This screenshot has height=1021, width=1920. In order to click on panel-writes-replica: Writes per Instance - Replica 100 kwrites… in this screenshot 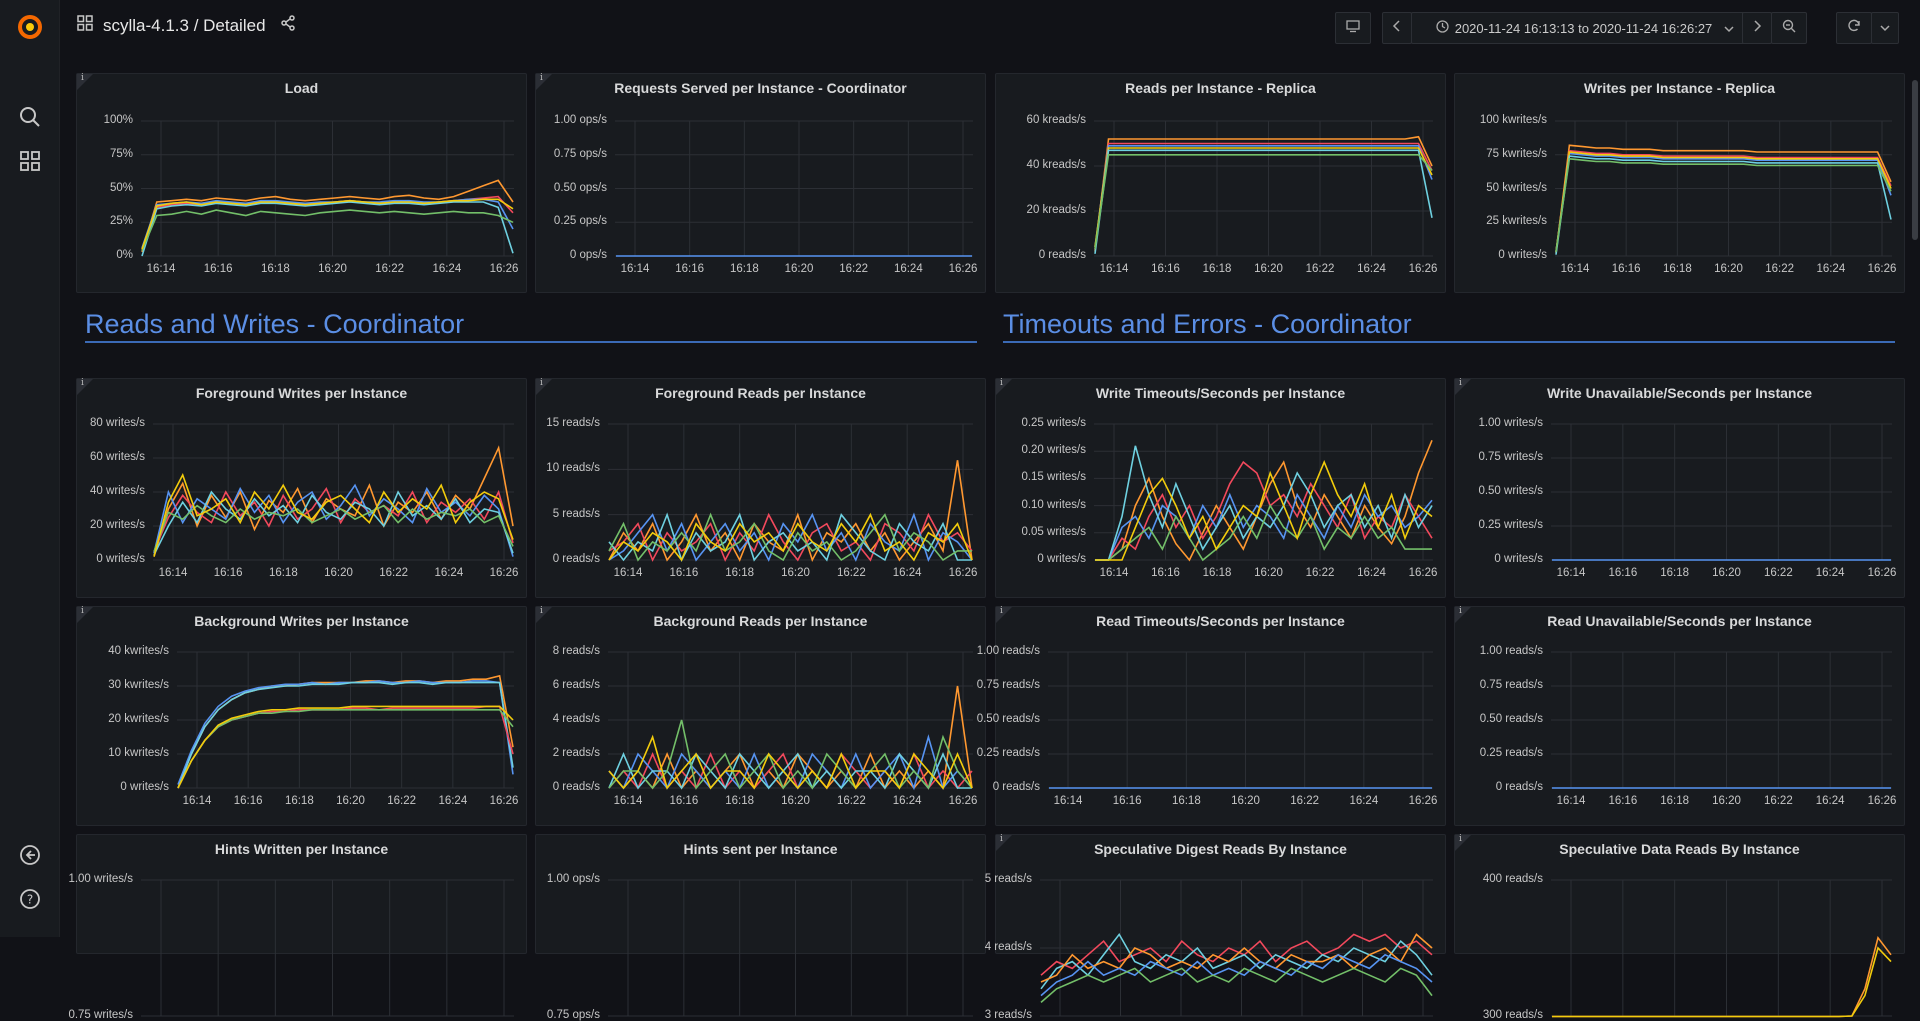, I will do `click(1679, 183)`.